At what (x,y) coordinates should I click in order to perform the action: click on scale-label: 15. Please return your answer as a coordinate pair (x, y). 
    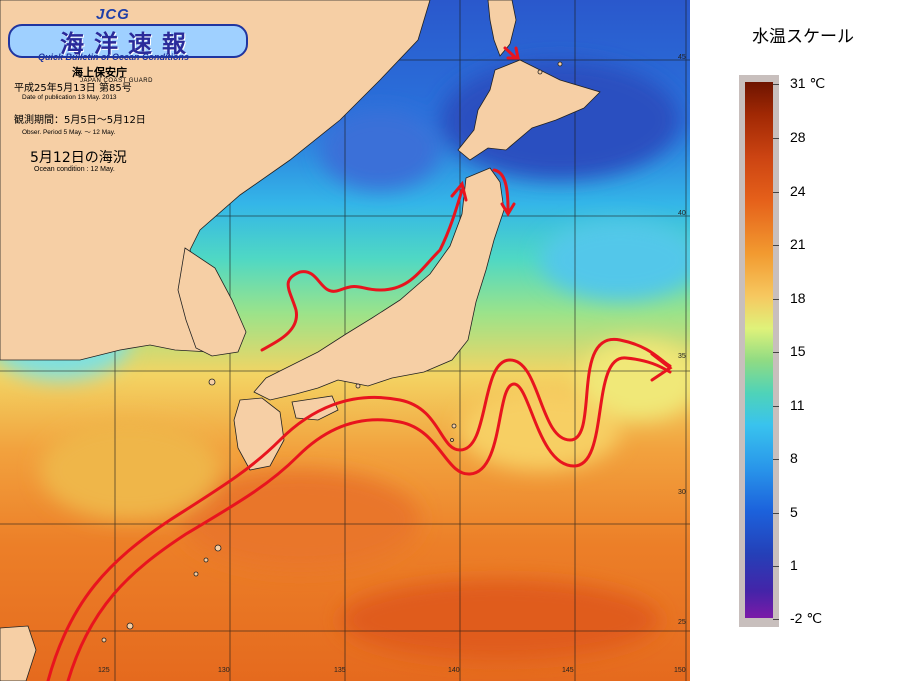
    Looking at the image, I should click on (798, 351).